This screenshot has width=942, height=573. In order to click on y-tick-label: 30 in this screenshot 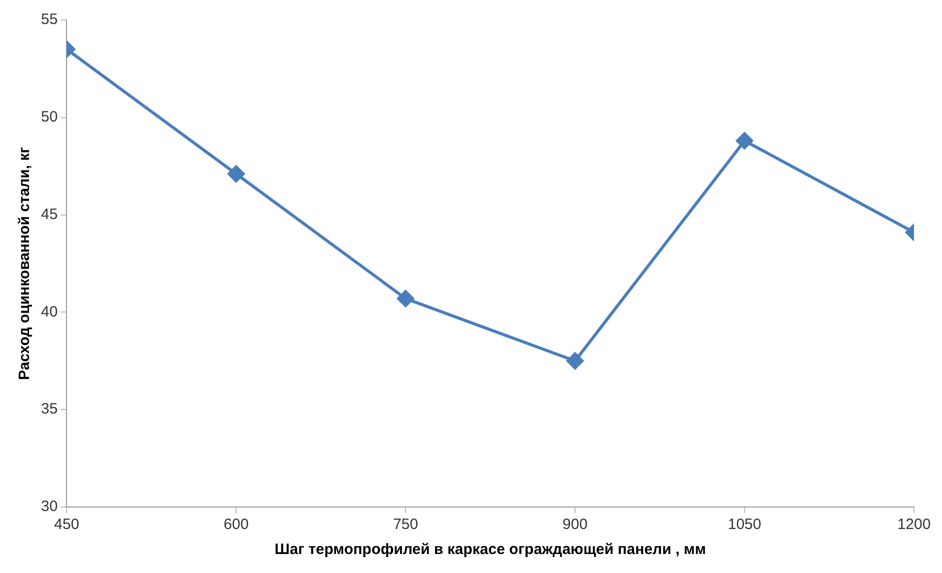, I will do `click(49, 507)`.